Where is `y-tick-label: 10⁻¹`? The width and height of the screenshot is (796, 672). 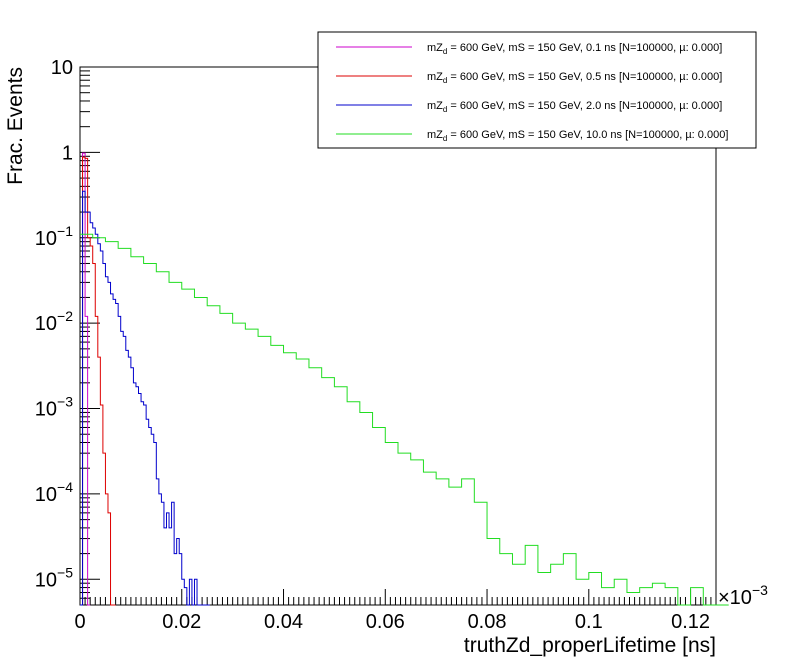 y-tick-label: 10⁻¹ is located at coordinates (54, 236).